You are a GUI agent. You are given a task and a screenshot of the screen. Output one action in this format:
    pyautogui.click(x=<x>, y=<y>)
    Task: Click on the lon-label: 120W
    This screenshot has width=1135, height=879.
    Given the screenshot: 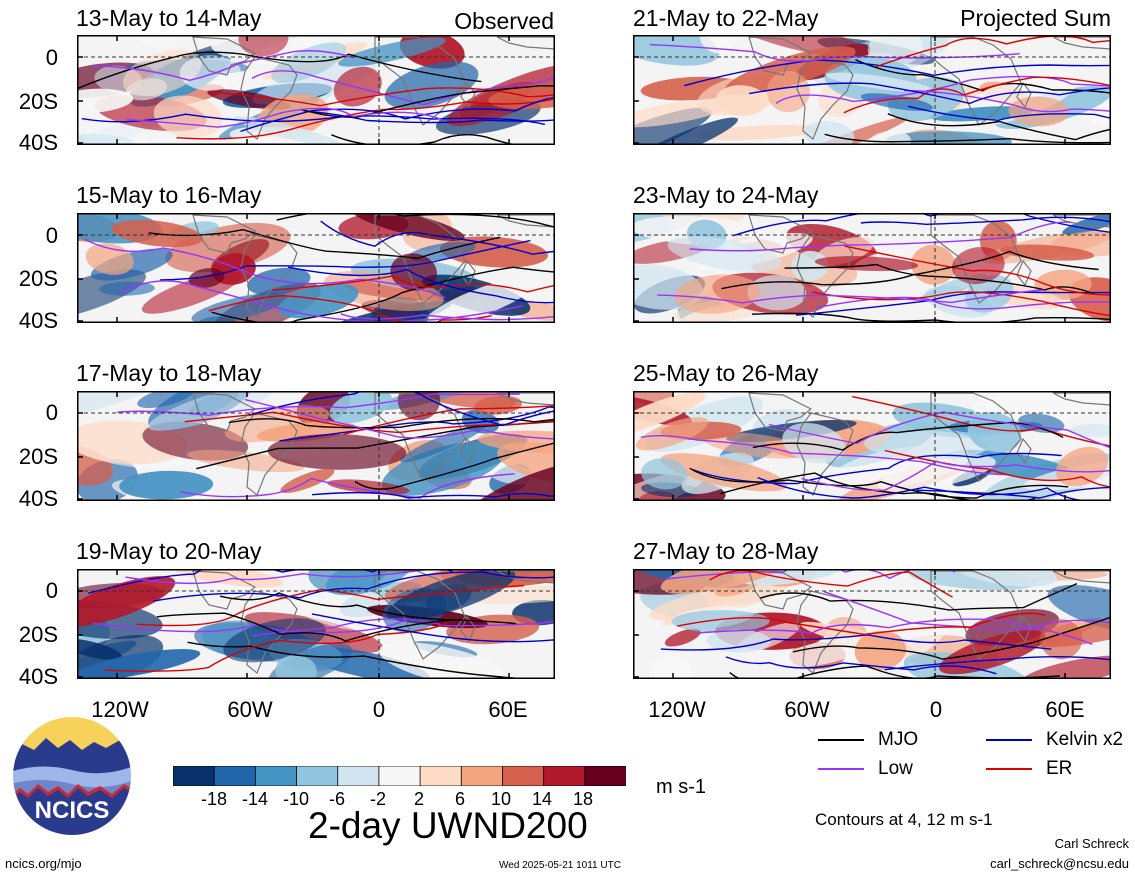 What is the action you would take?
    pyautogui.click(x=677, y=709)
    